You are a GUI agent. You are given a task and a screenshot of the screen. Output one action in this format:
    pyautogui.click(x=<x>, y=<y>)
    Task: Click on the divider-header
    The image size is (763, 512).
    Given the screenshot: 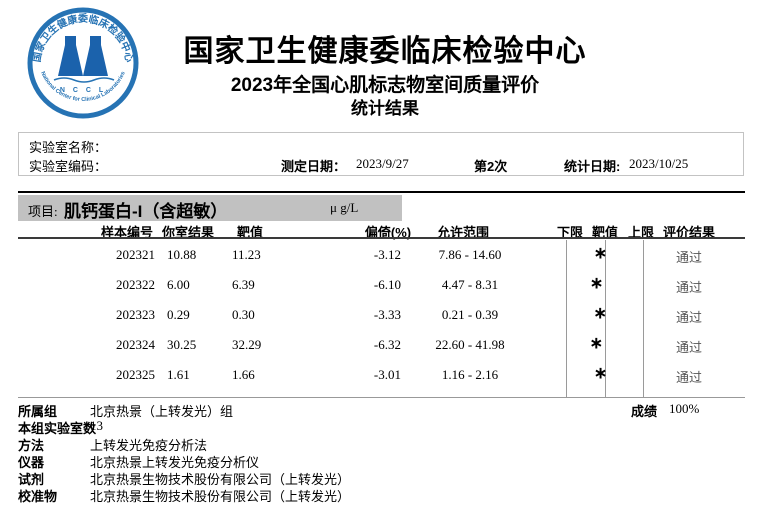 What is the action you would take?
    pyautogui.click(x=381, y=238)
    